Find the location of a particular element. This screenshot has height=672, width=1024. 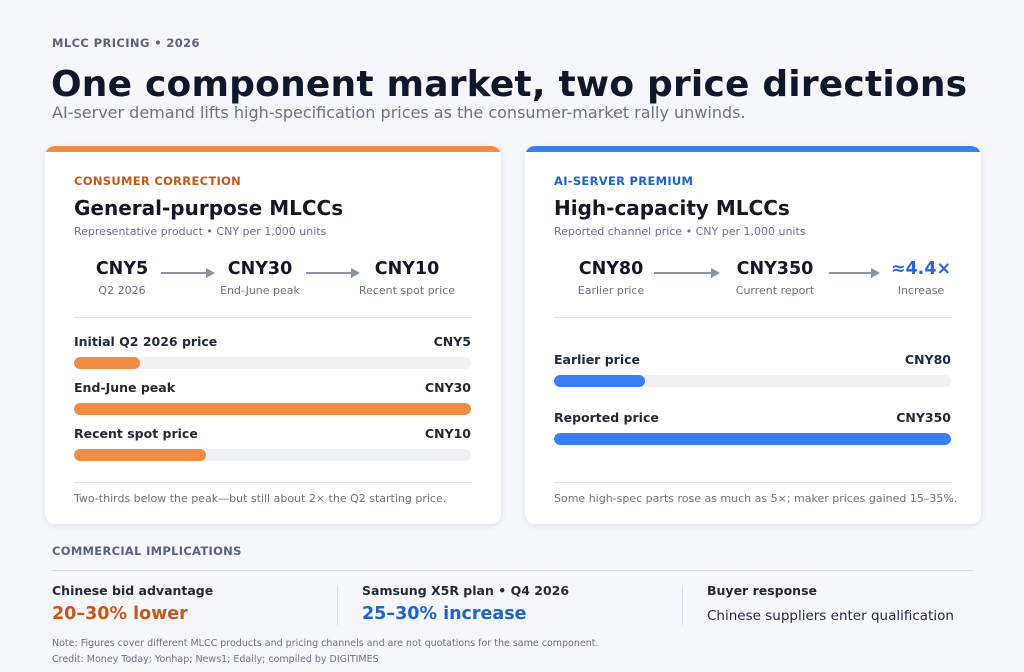

consumer-flow-label-1: Q2 2026 is located at coordinates (122, 290).